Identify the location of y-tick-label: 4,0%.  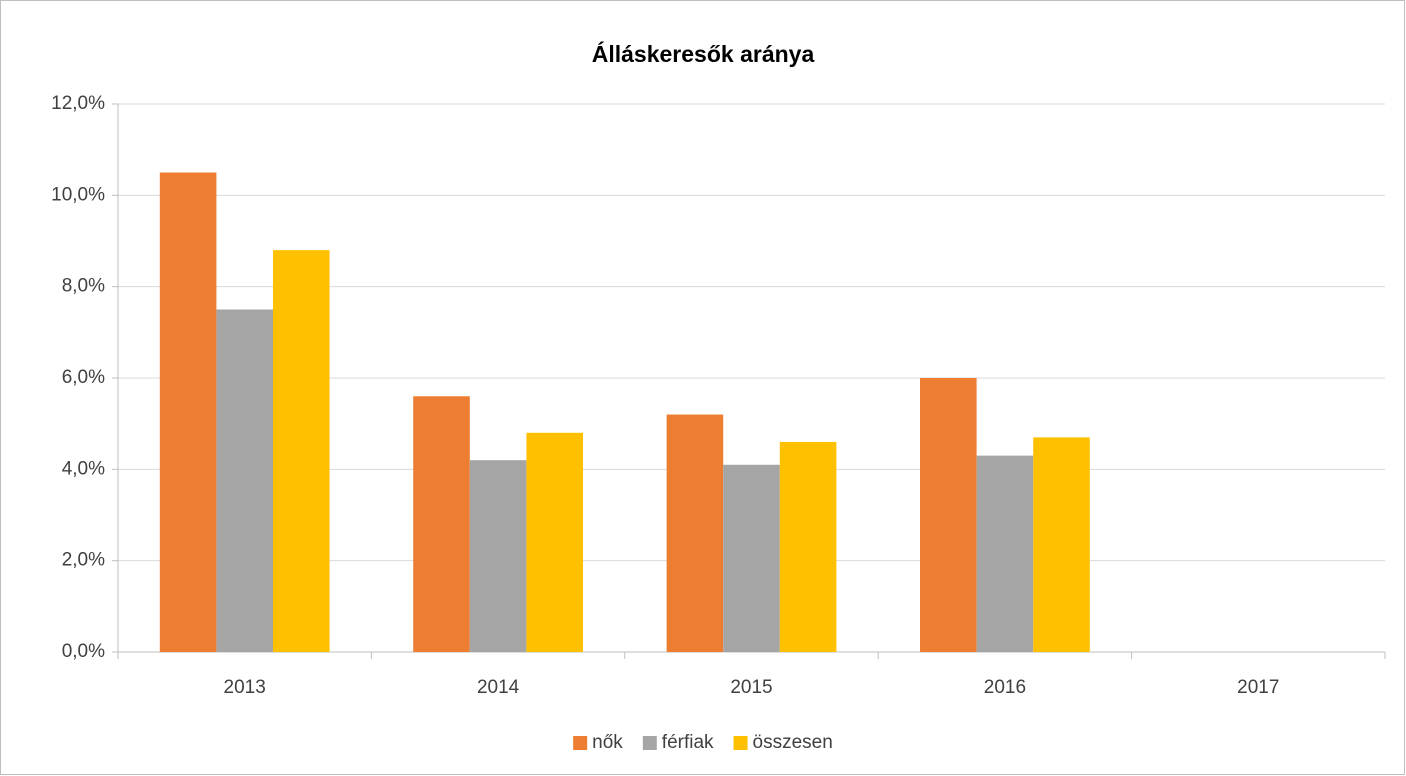
(83, 468).